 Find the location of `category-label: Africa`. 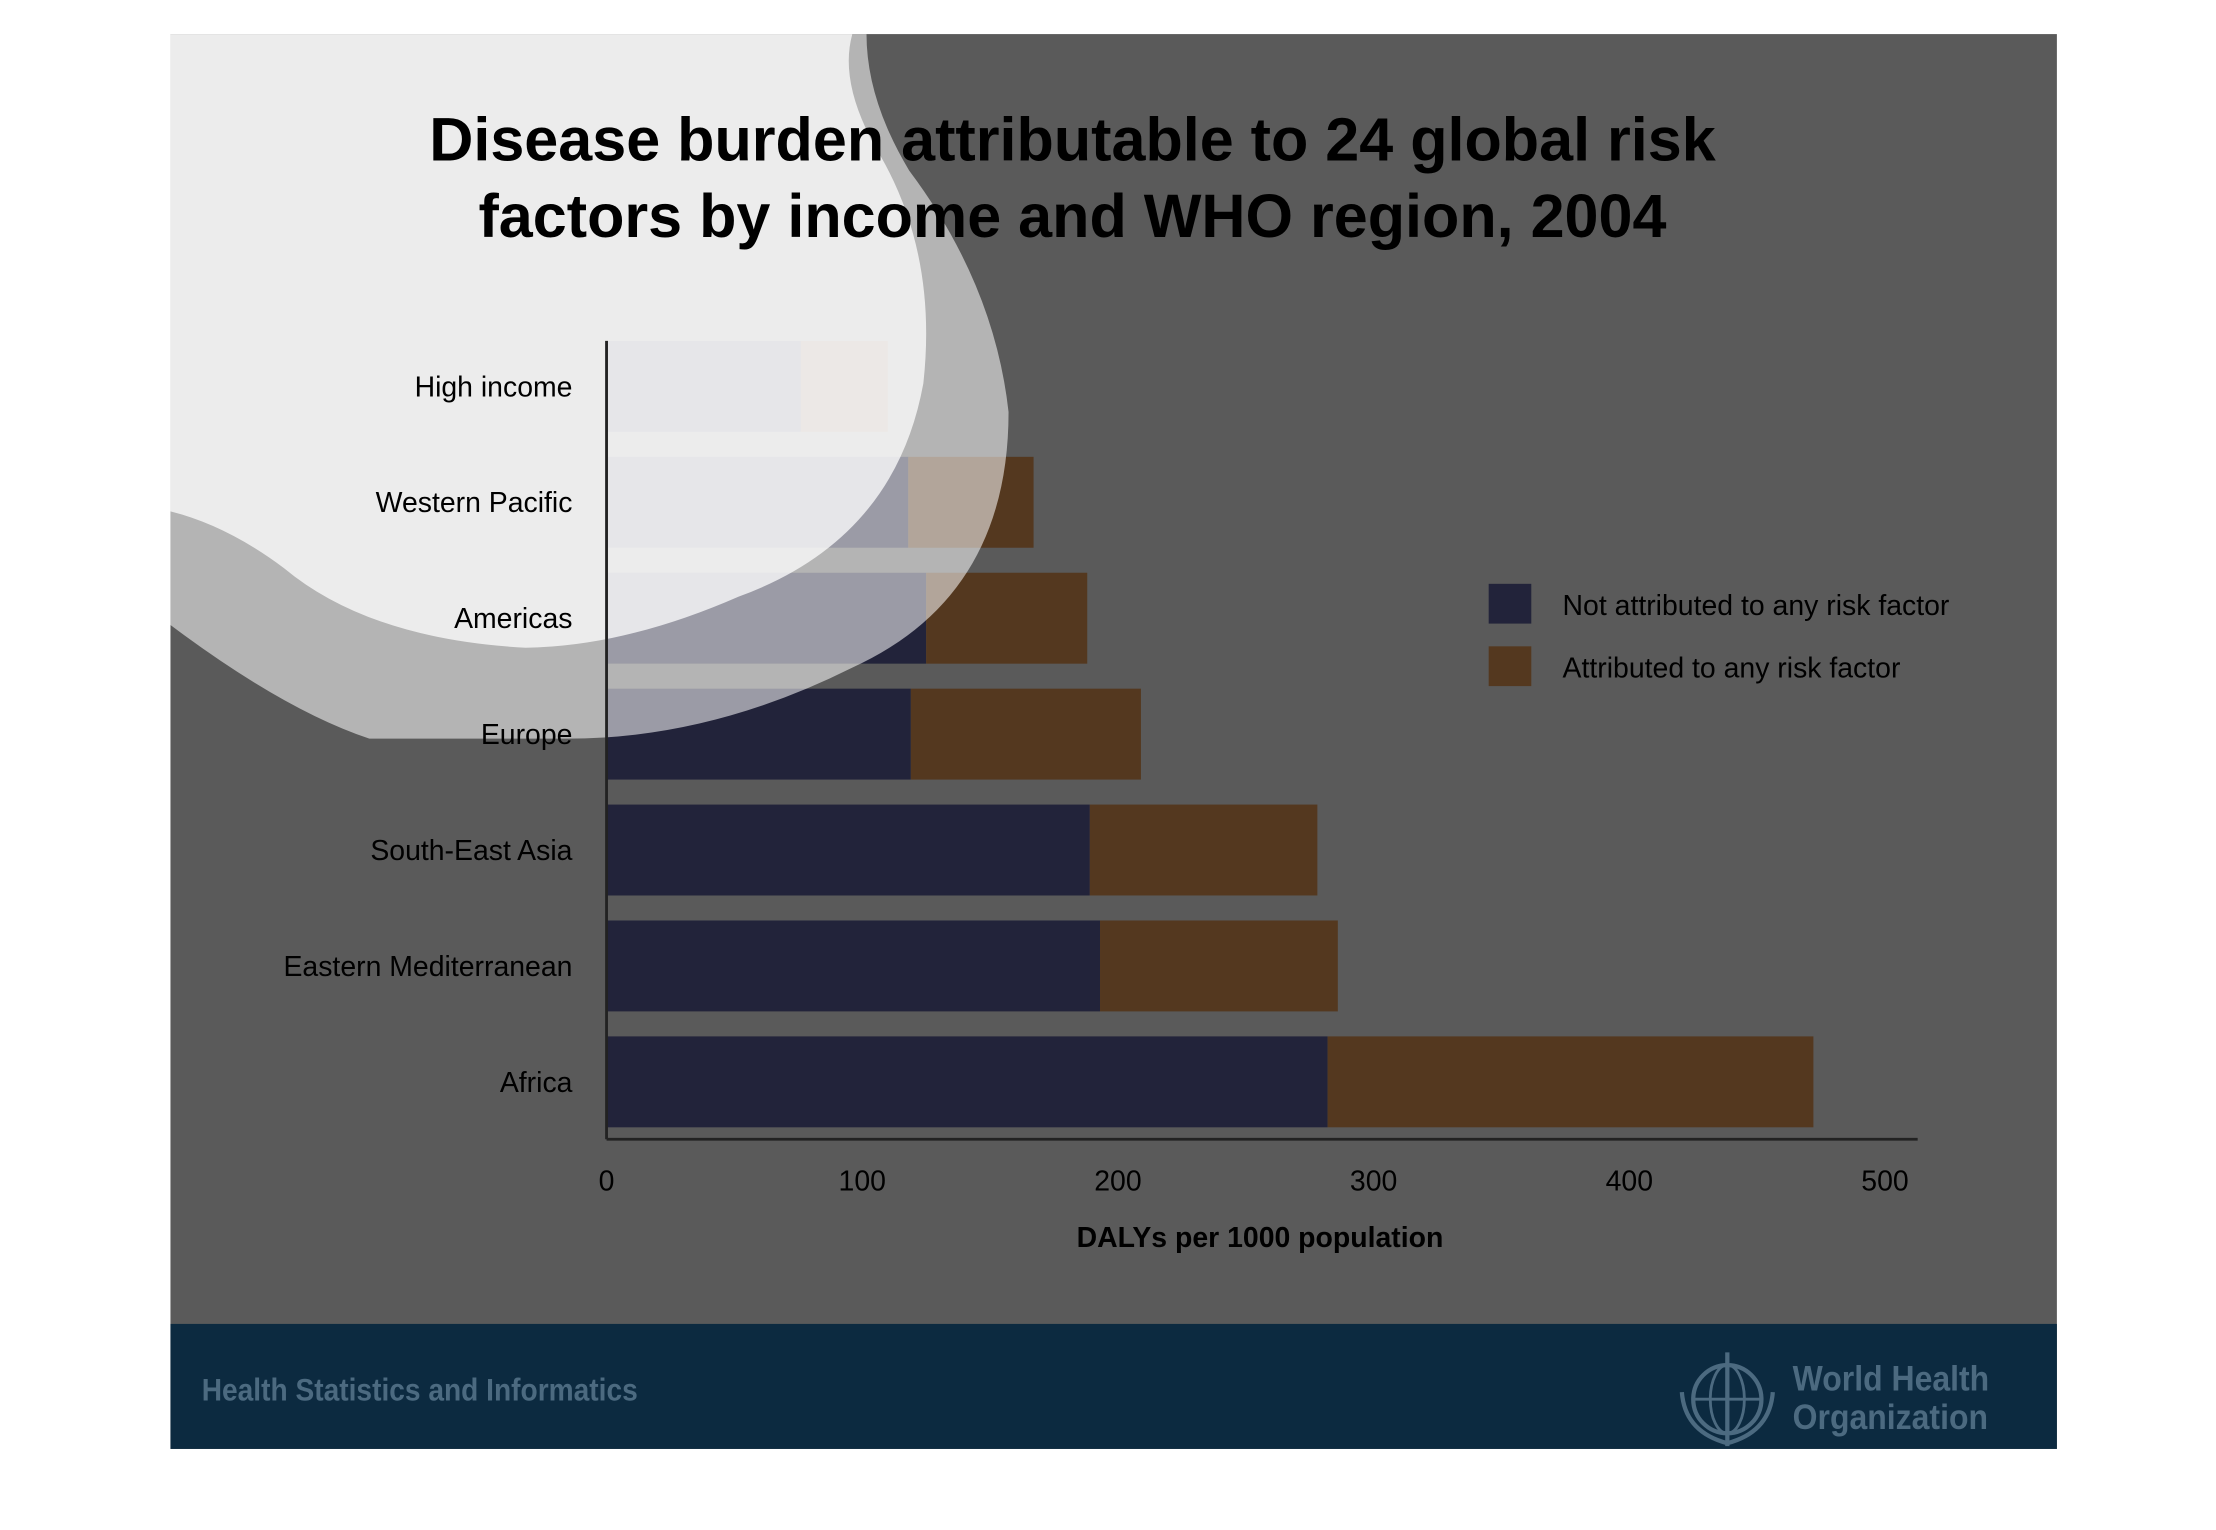

category-label: Africa is located at coordinates (536, 1083).